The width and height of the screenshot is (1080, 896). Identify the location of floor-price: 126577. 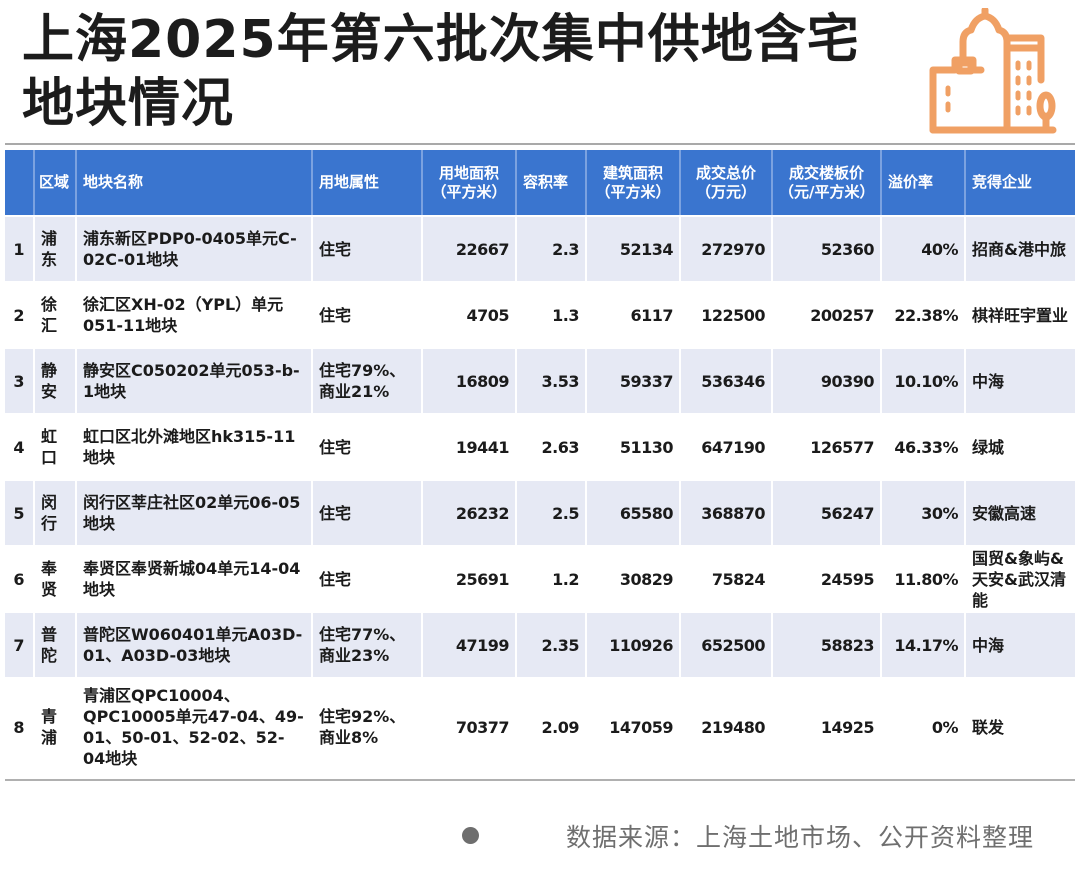
(827, 446).